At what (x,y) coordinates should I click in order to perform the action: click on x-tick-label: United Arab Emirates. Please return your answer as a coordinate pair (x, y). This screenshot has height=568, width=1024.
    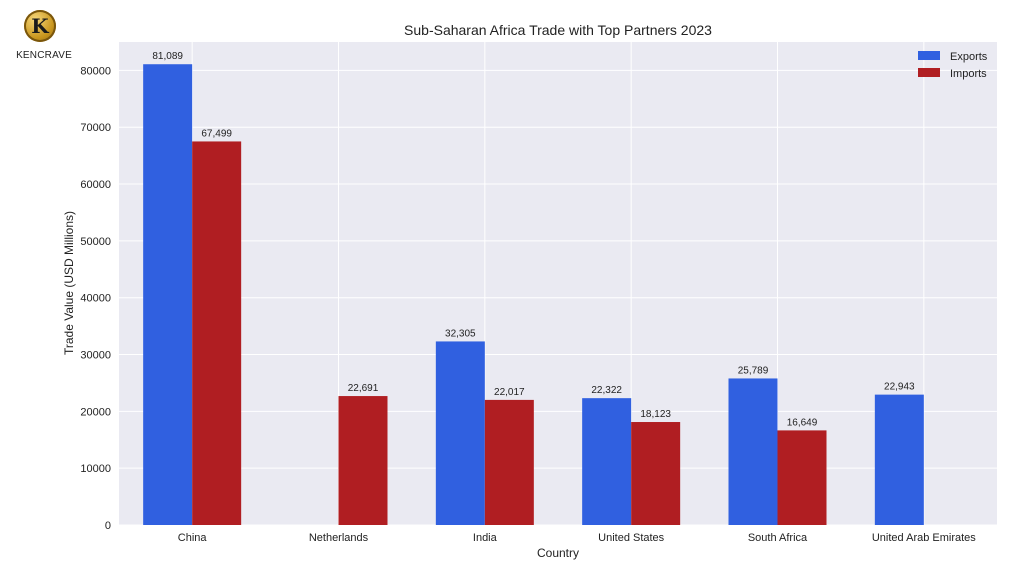
    Looking at the image, I should click on (924, 538).